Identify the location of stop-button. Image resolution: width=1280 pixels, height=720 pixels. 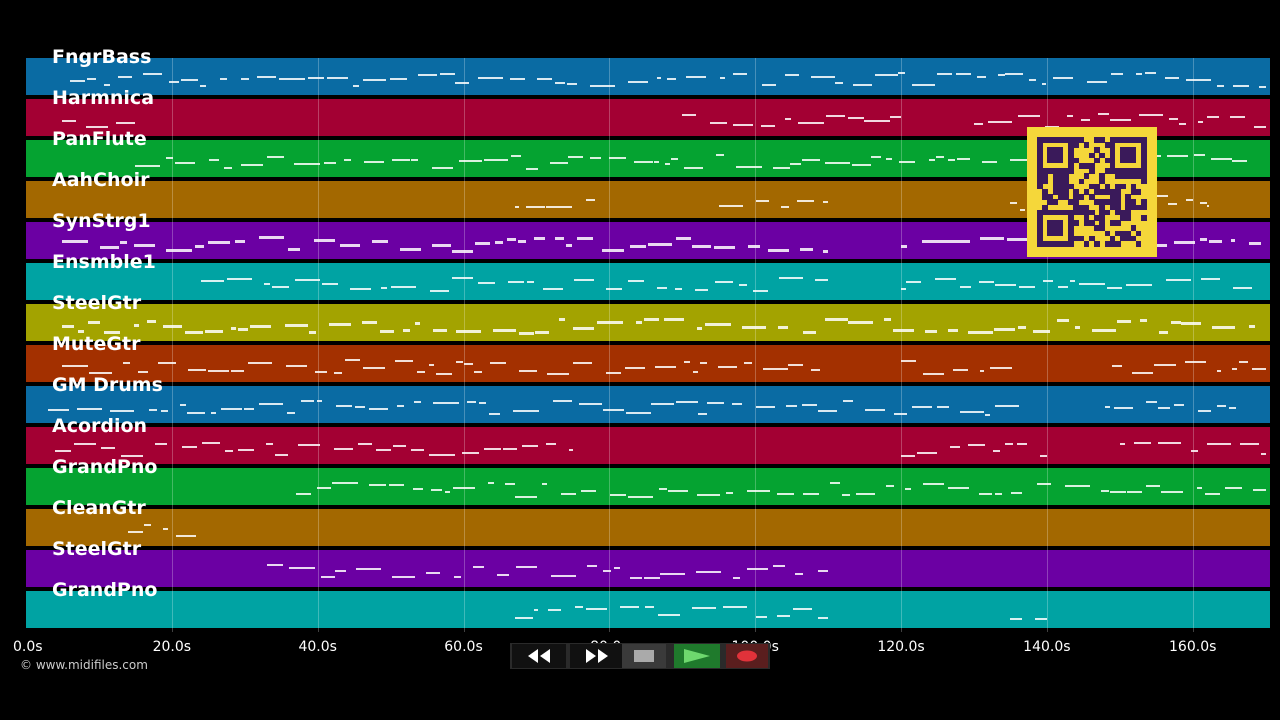
(644, 656).